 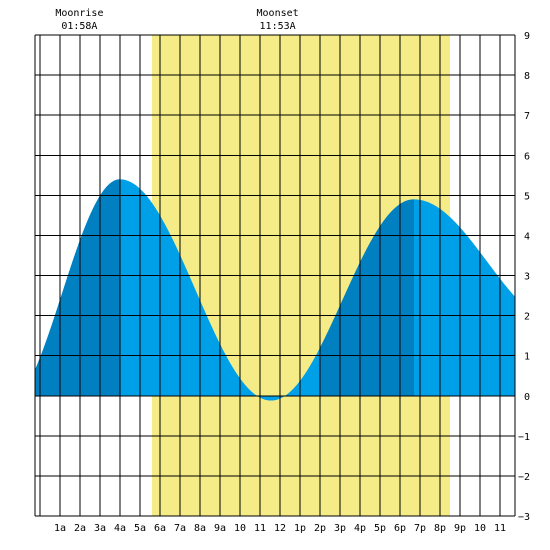 What do you see at coordinates (527, 236) in the screenshot?
I see `y-tick-label: 4` at bounding box center [527, 236].